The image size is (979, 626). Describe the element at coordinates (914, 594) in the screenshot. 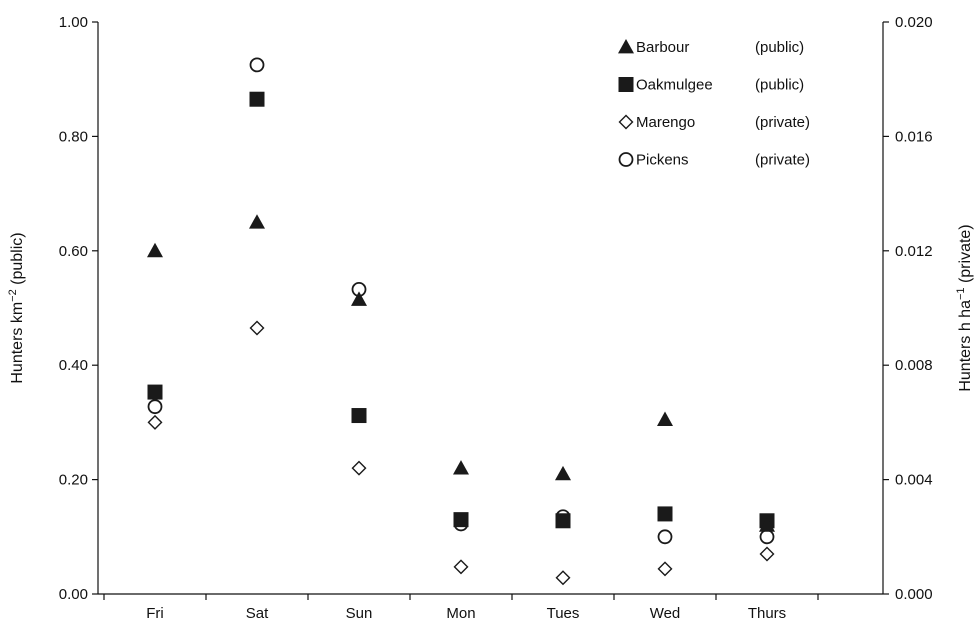

I see `y-right-tick-label: 0.000` at that location.